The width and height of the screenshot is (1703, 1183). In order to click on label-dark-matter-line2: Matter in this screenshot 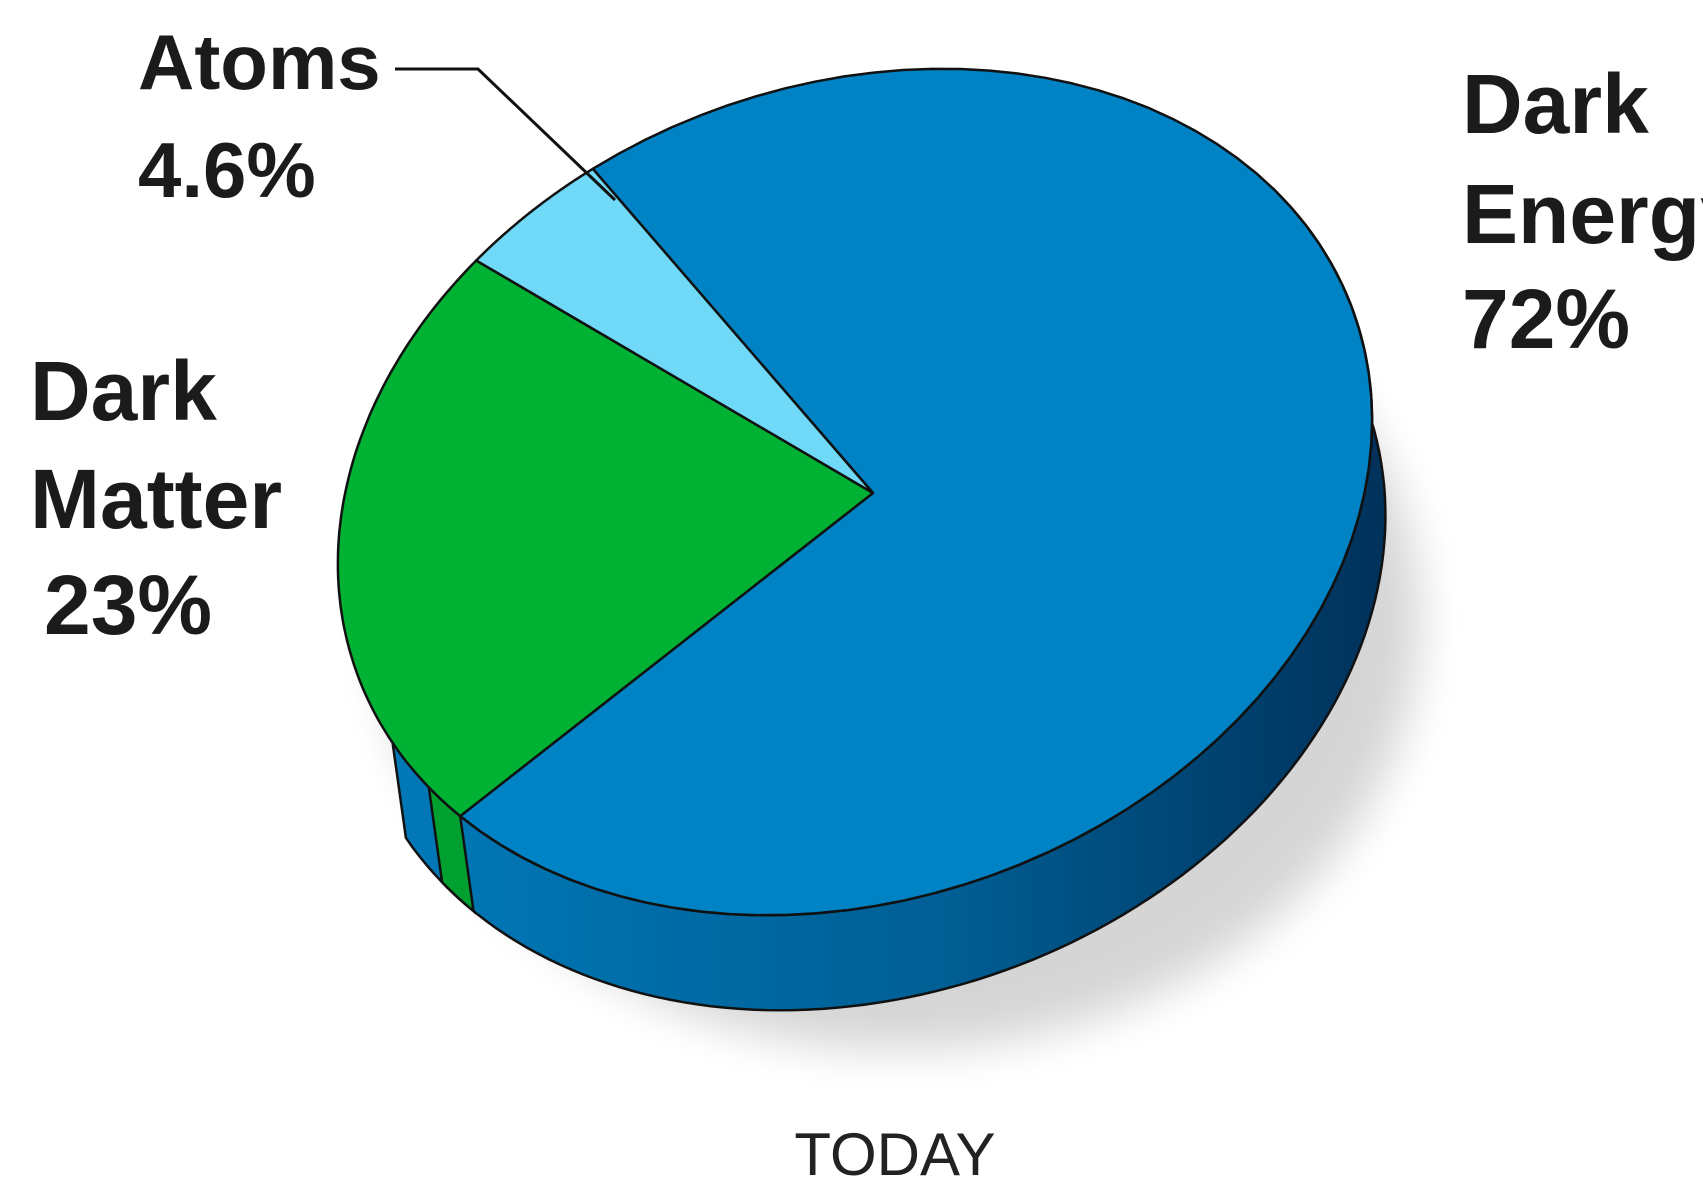, I will do `click(156, 499)`.